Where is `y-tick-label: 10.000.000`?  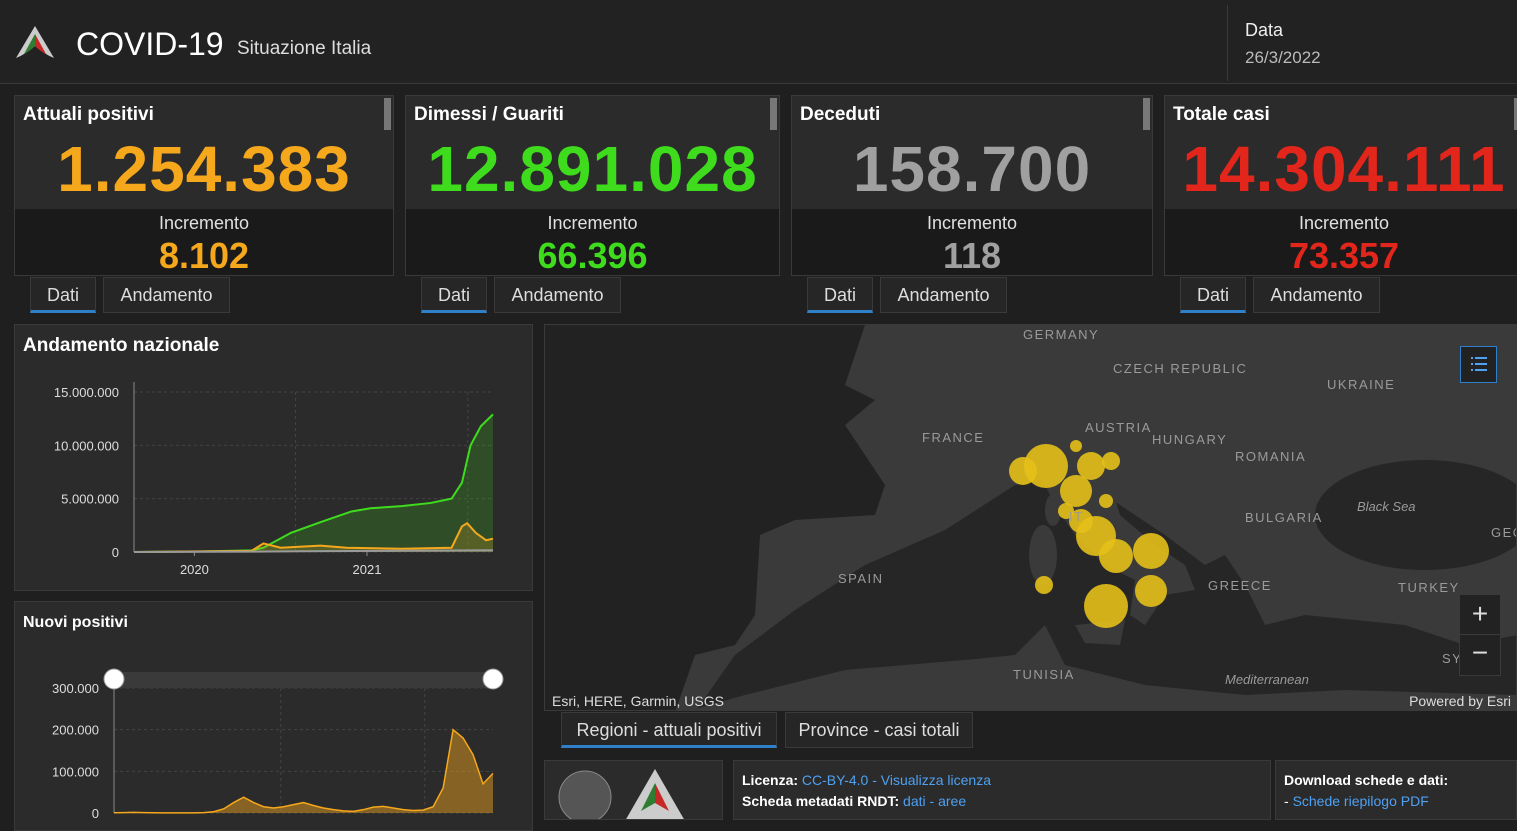
y-tick-label: 10.000.000 is located at coordinates (86, 445).